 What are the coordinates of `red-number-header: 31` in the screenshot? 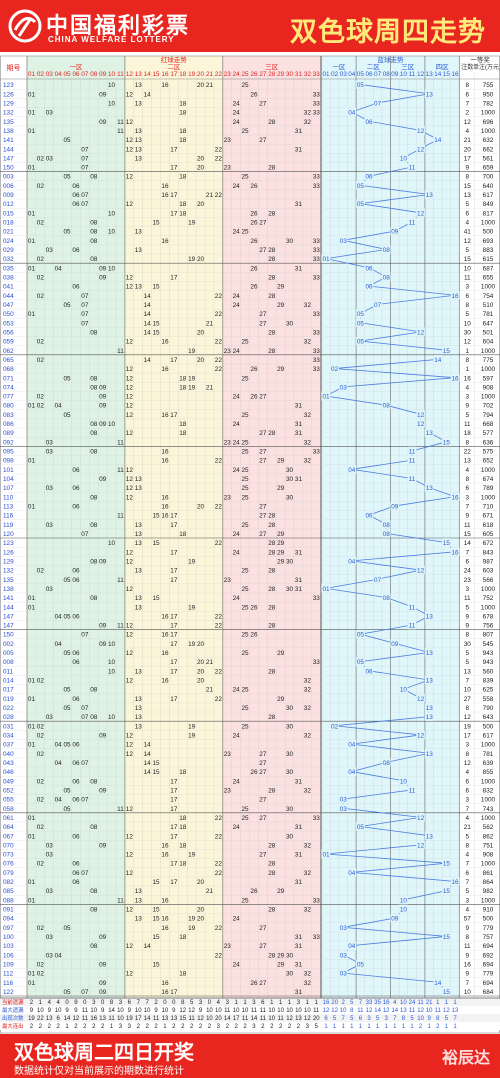 It's located at (299, 74).